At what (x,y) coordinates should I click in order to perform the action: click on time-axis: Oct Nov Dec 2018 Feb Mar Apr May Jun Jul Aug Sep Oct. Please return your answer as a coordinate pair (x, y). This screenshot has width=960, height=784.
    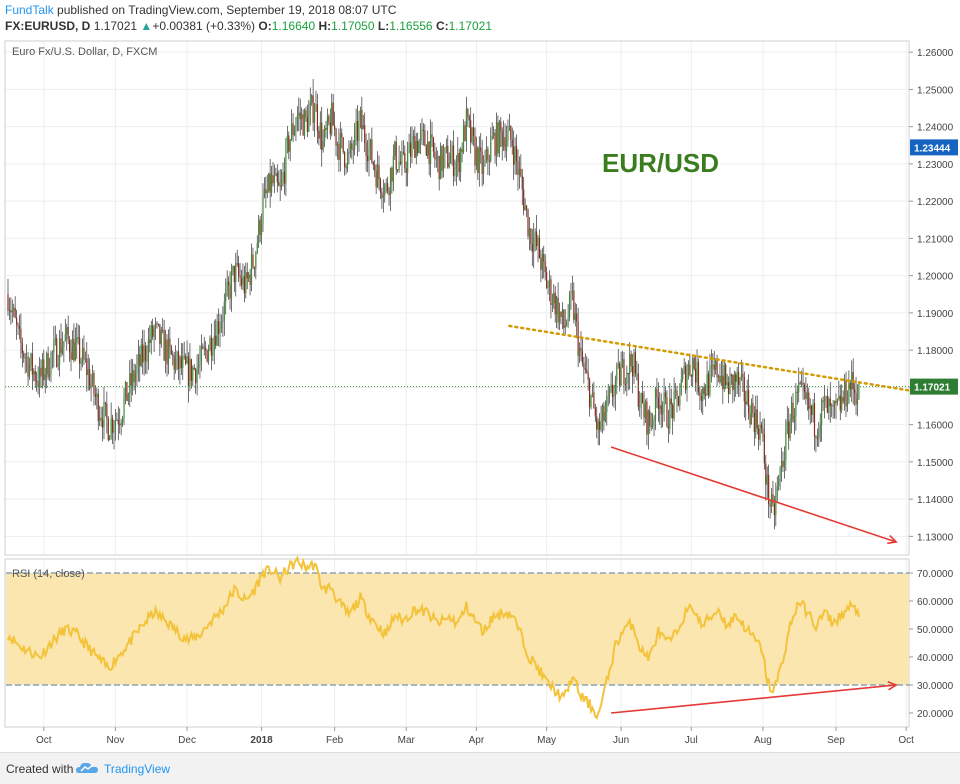
    Looking at the image, I should click on (475, 736).